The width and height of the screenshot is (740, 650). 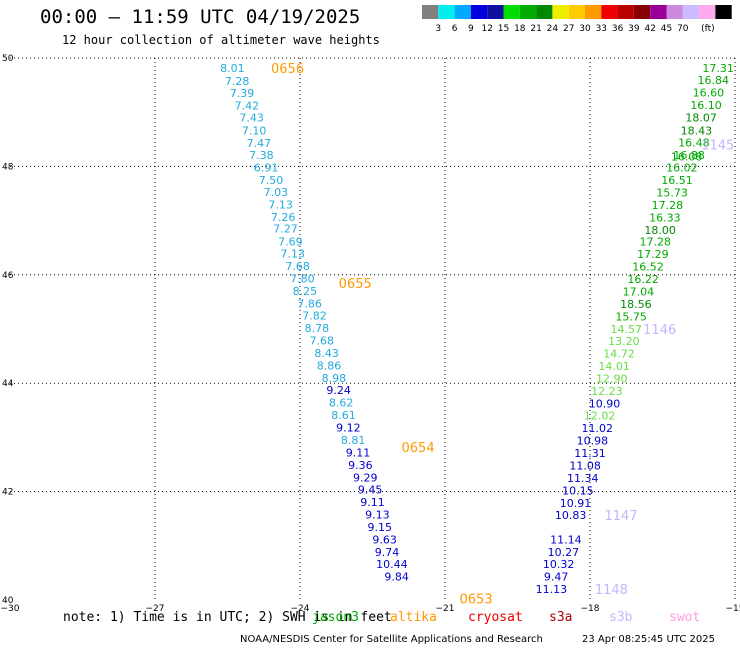 What do you see at coordinates (619, 353) in the screenshot?
I see `swh-value: 14.72` at bounding box center [619, 353].